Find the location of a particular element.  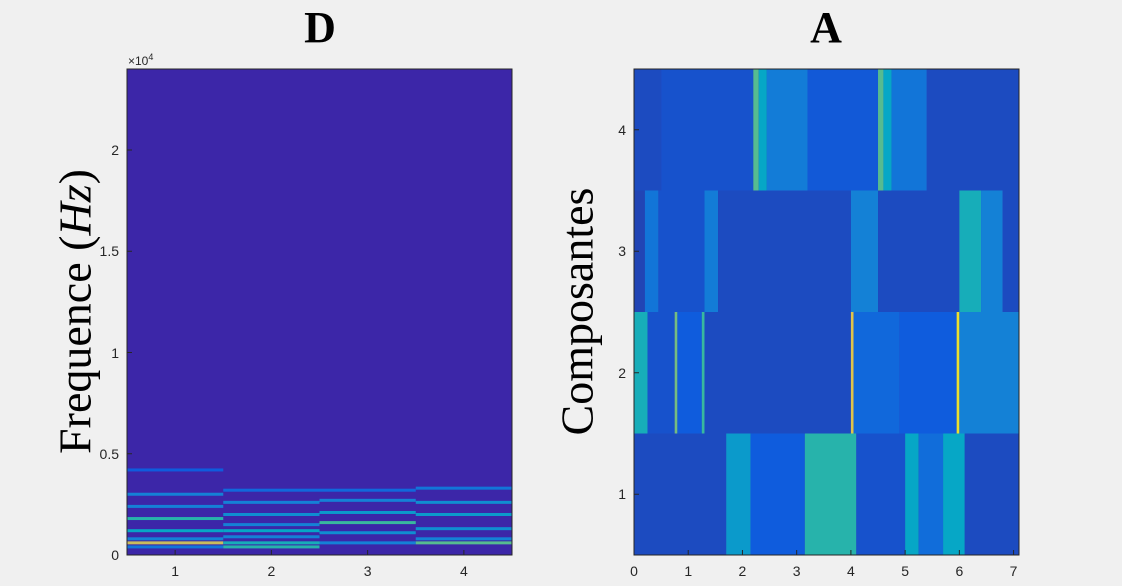

y-exponent-label: ×10⁴ is located at coordinates (140, 60).